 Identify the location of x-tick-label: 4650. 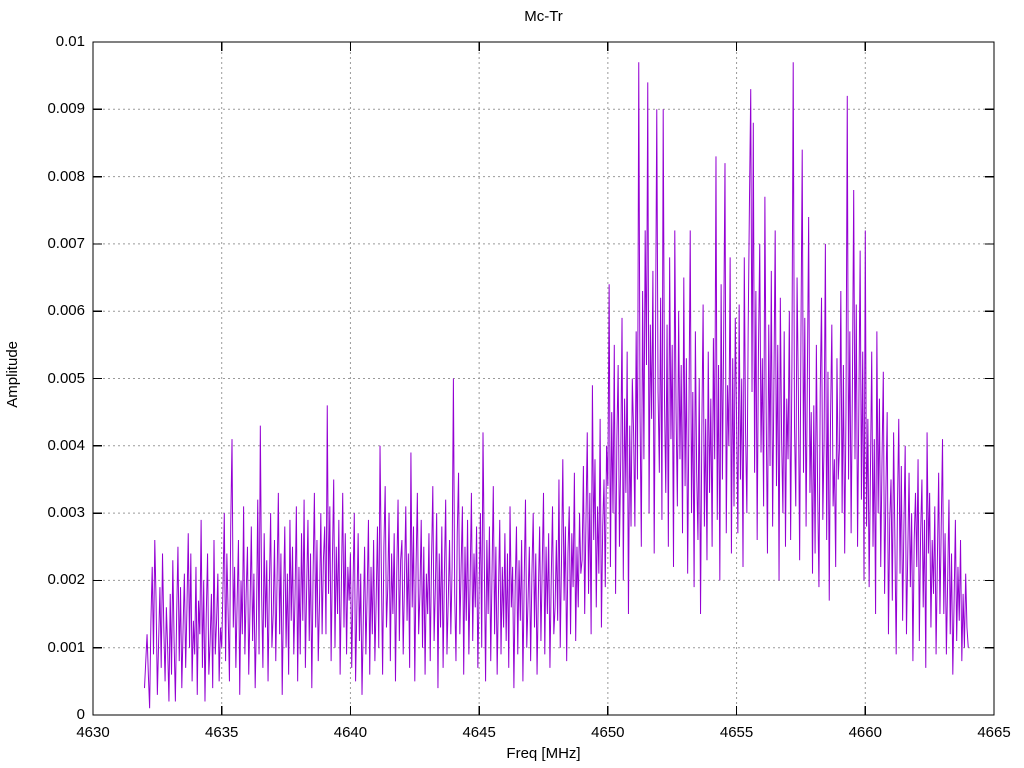
(608, 732).